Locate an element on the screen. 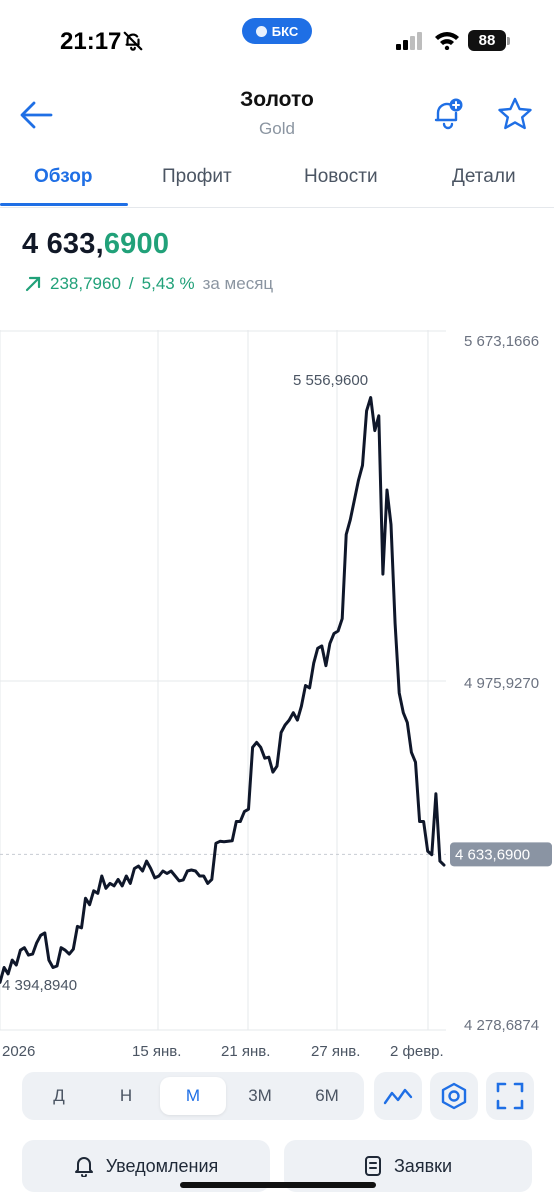 Image resolution: width=554 pixels, height=1200 pixels. orders-label: Заявки is located at coordinates (423, 1165).